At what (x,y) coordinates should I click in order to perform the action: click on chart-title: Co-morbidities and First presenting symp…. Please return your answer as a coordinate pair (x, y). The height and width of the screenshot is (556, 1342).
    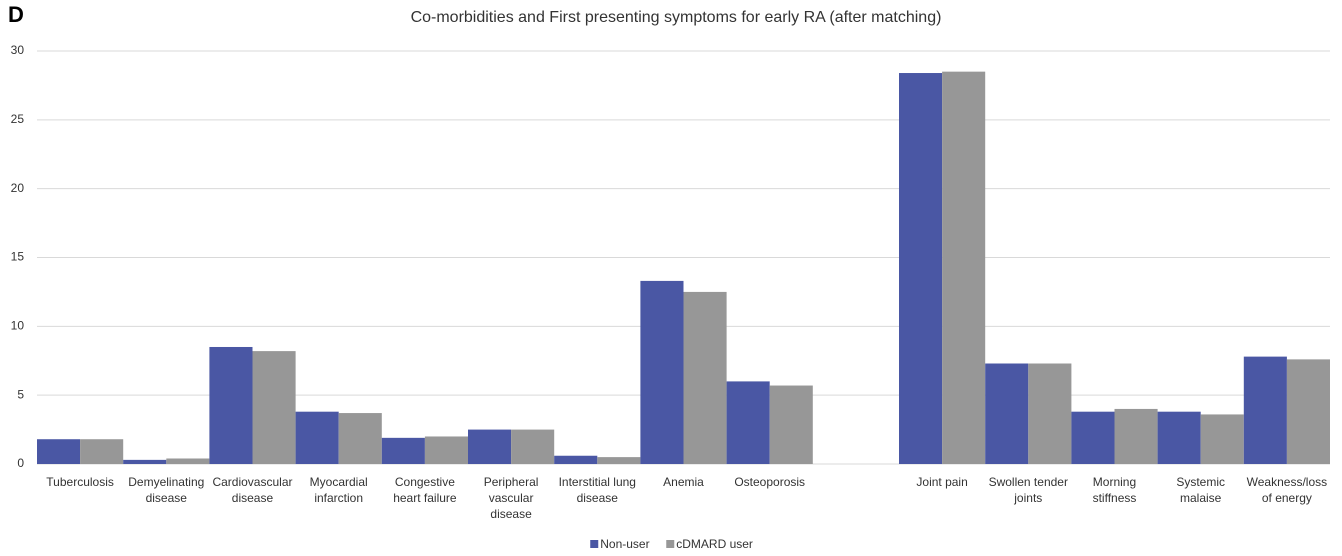
    Looking at the image, I should click on (676, 17).